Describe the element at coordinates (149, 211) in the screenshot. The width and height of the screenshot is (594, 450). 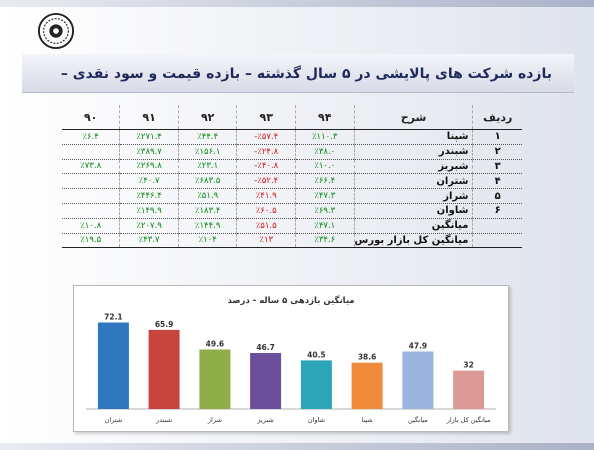
I see `return-cell: ٪۱۴۹.۹` at that location.